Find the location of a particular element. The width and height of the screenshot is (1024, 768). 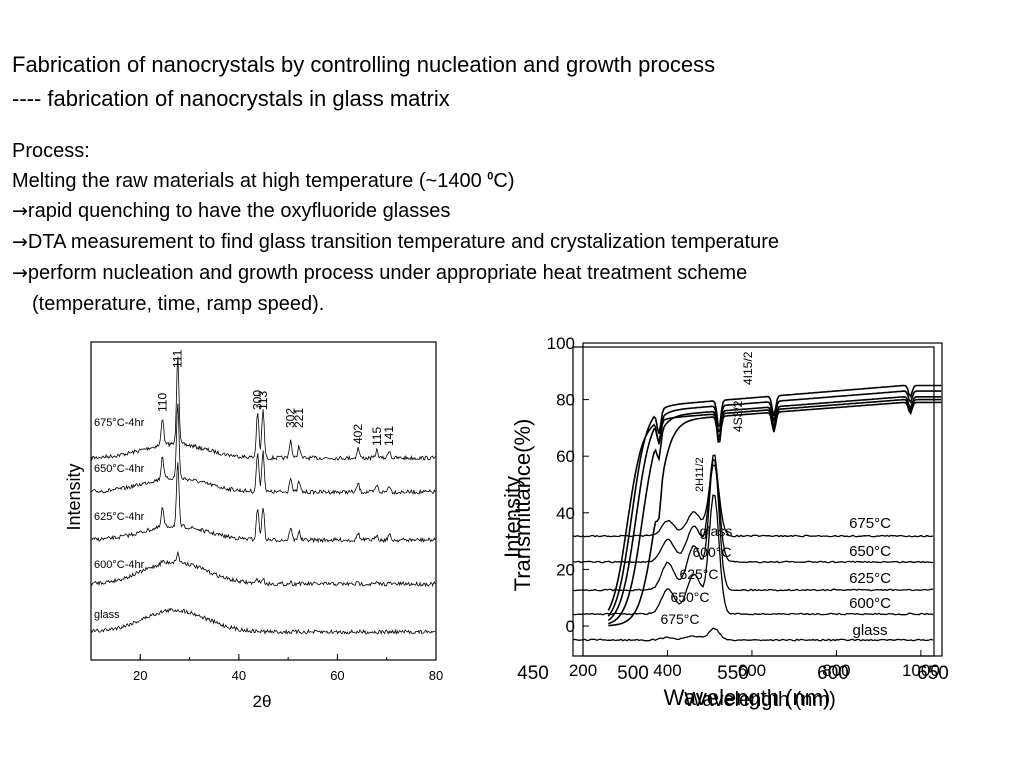

transmittance-y-tick-label: 80 is located at coordinates (565, 400).